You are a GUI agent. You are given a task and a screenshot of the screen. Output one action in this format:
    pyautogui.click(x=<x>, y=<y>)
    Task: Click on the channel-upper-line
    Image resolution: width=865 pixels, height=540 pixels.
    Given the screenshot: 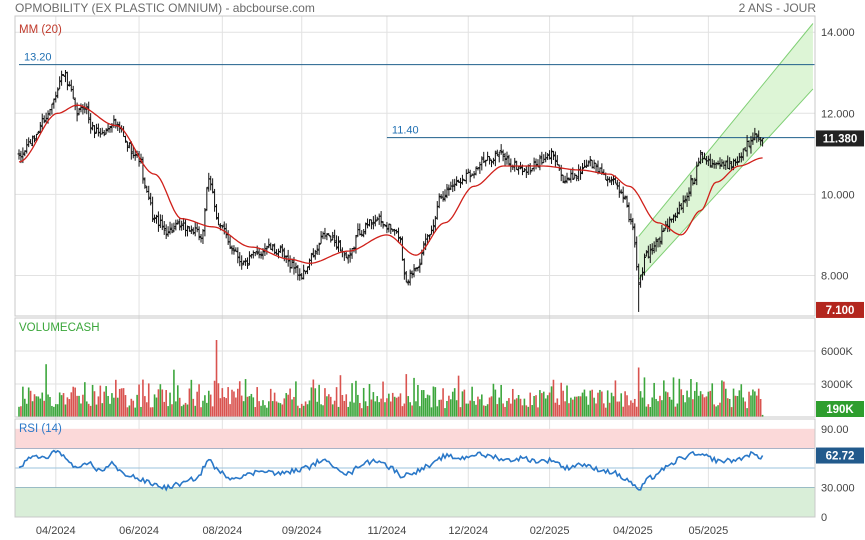 What is the action you would take?
    pyautogui.click(x=726, y=130)
    